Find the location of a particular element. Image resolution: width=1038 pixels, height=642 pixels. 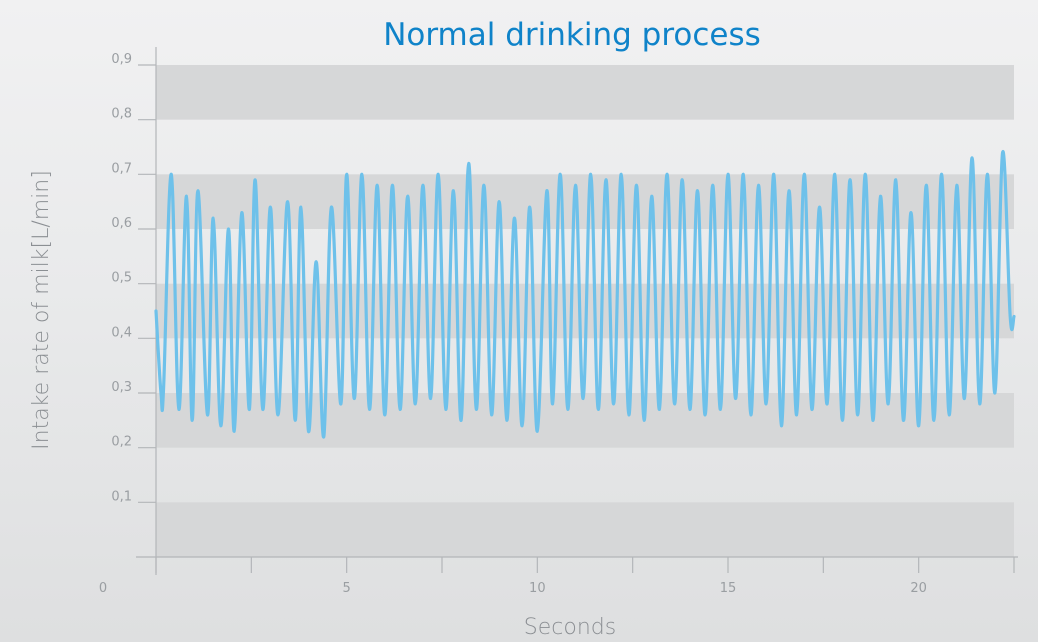

y-tick-label: 0,5 is located at coordinates (121, 278).